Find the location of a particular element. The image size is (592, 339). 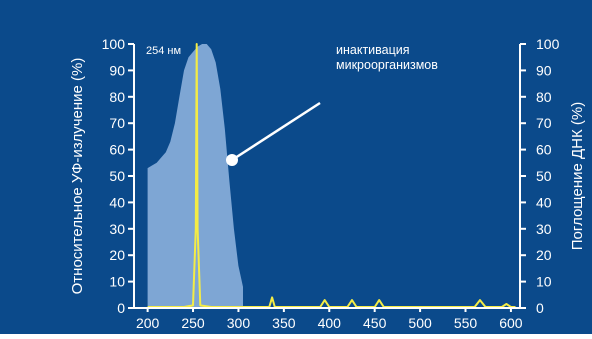

left-y-tick-label: 40 is located at coordinates (117, 202).